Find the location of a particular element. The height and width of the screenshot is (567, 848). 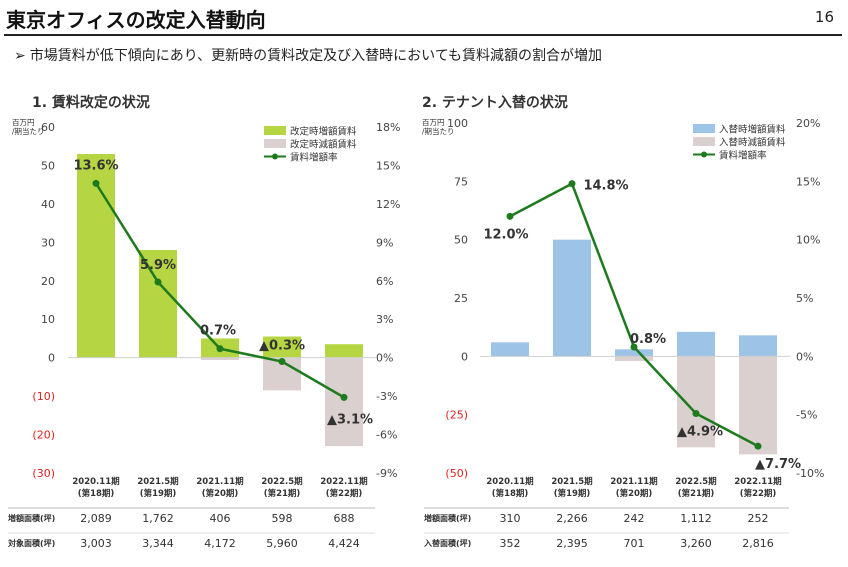

chart1-category-label: (第18期) is located at coordinates (96, 493).